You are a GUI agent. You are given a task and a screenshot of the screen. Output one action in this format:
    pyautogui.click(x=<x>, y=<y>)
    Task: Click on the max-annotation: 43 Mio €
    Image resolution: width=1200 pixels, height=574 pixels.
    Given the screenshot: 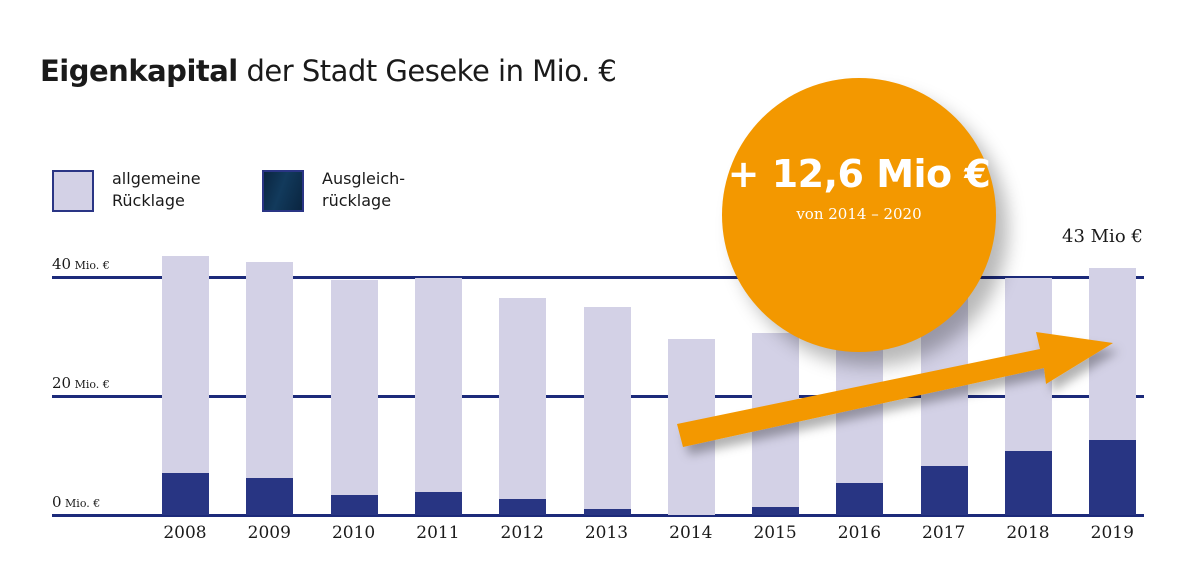 What is the action you would take?
    pyautogui.click(x=1102, y=236)
    